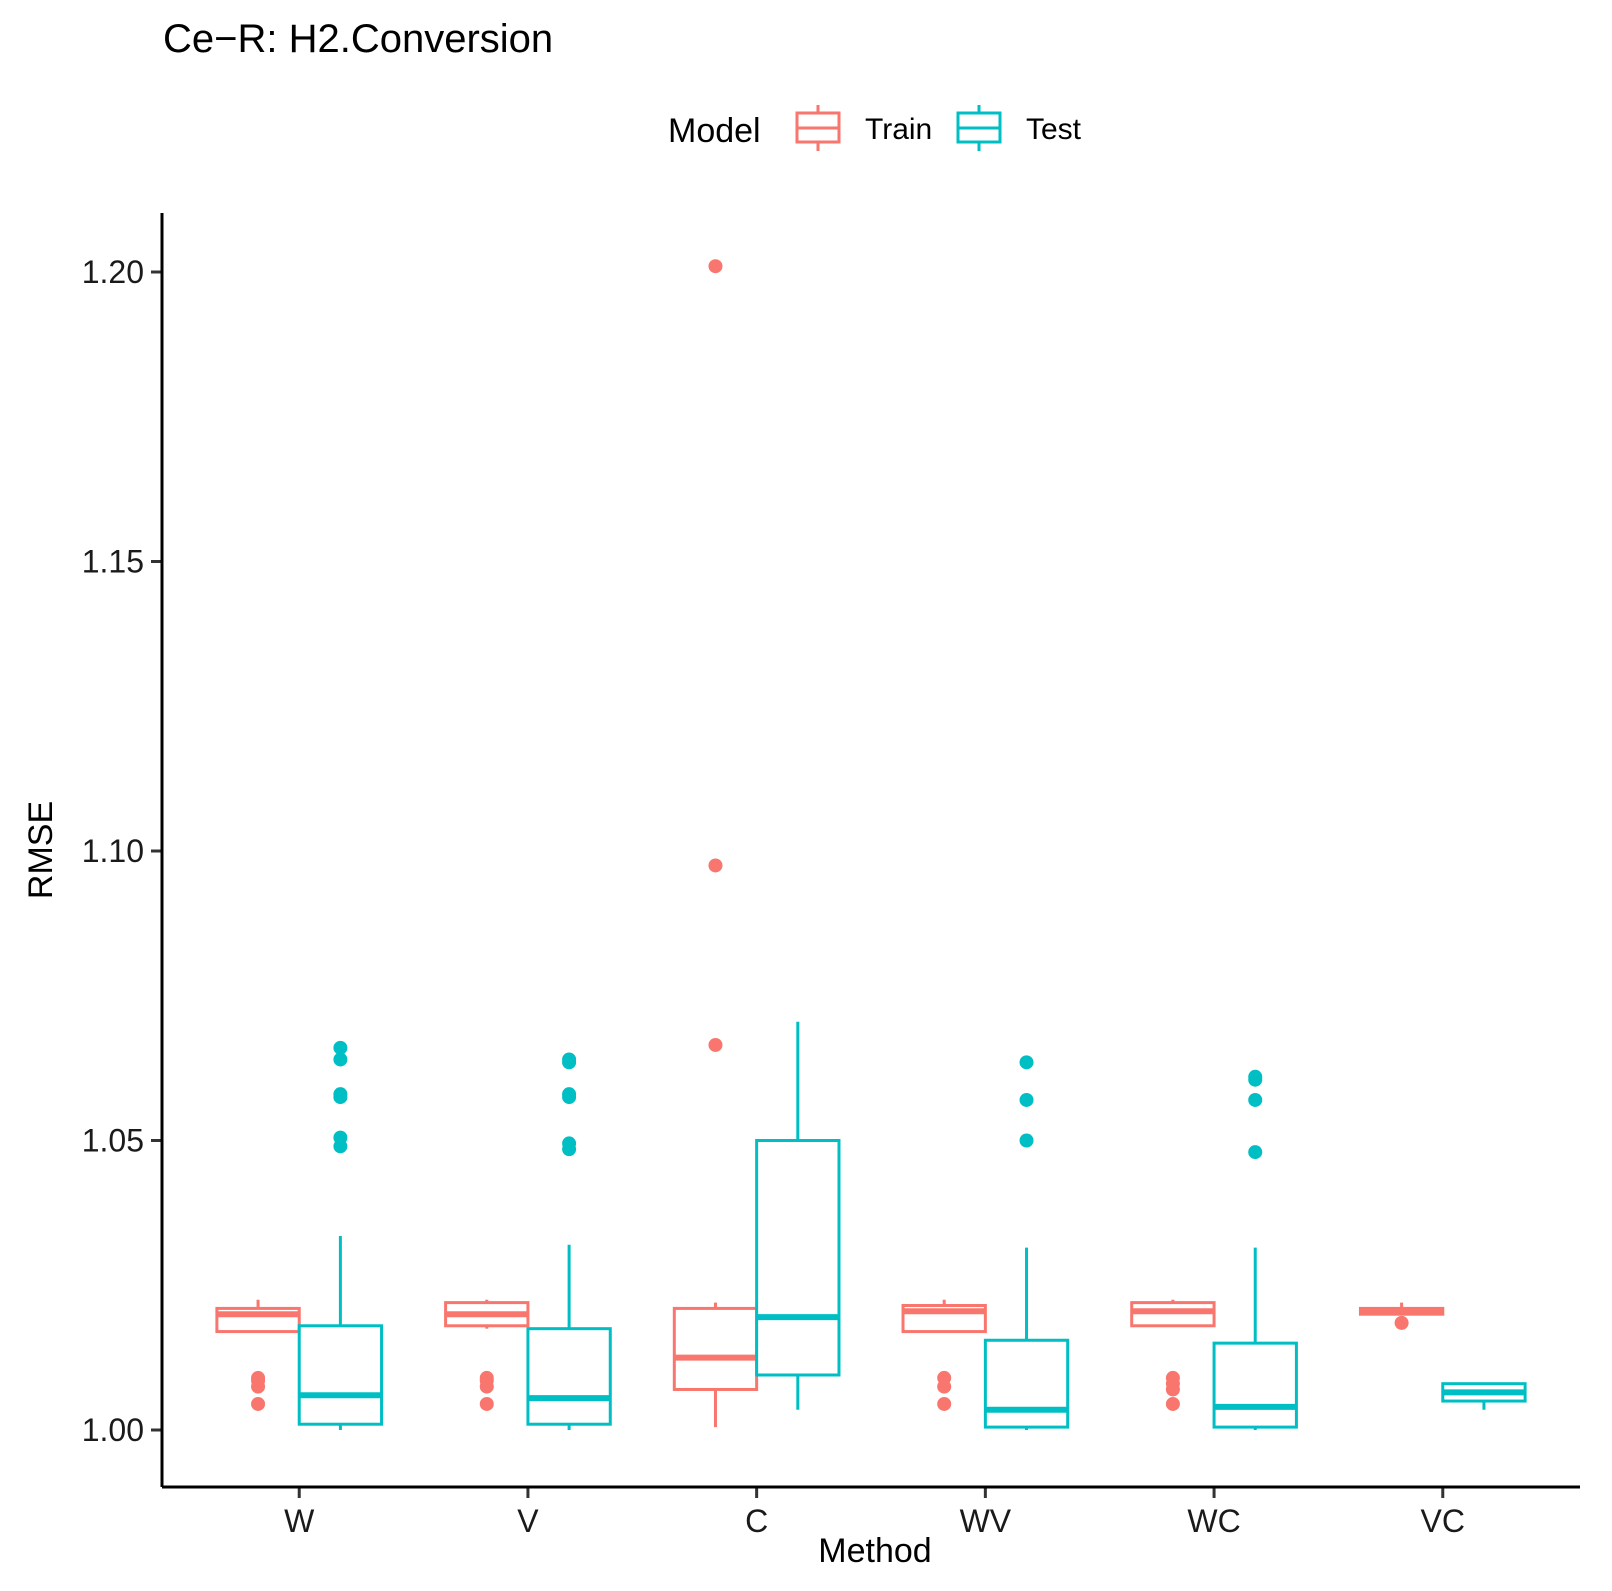 This screenshot has width=1612, height=1591. What do you see at coordinates (258, 1355) in the screenshot?
I see `box-train-w` at bounding box center [258, 1355].